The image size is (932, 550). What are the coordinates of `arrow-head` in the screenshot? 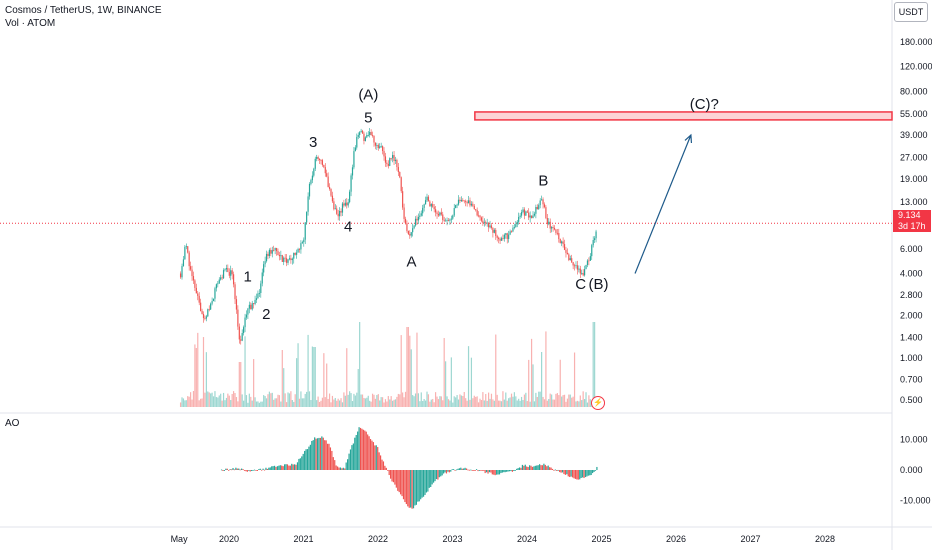 It's located at (688, 138).